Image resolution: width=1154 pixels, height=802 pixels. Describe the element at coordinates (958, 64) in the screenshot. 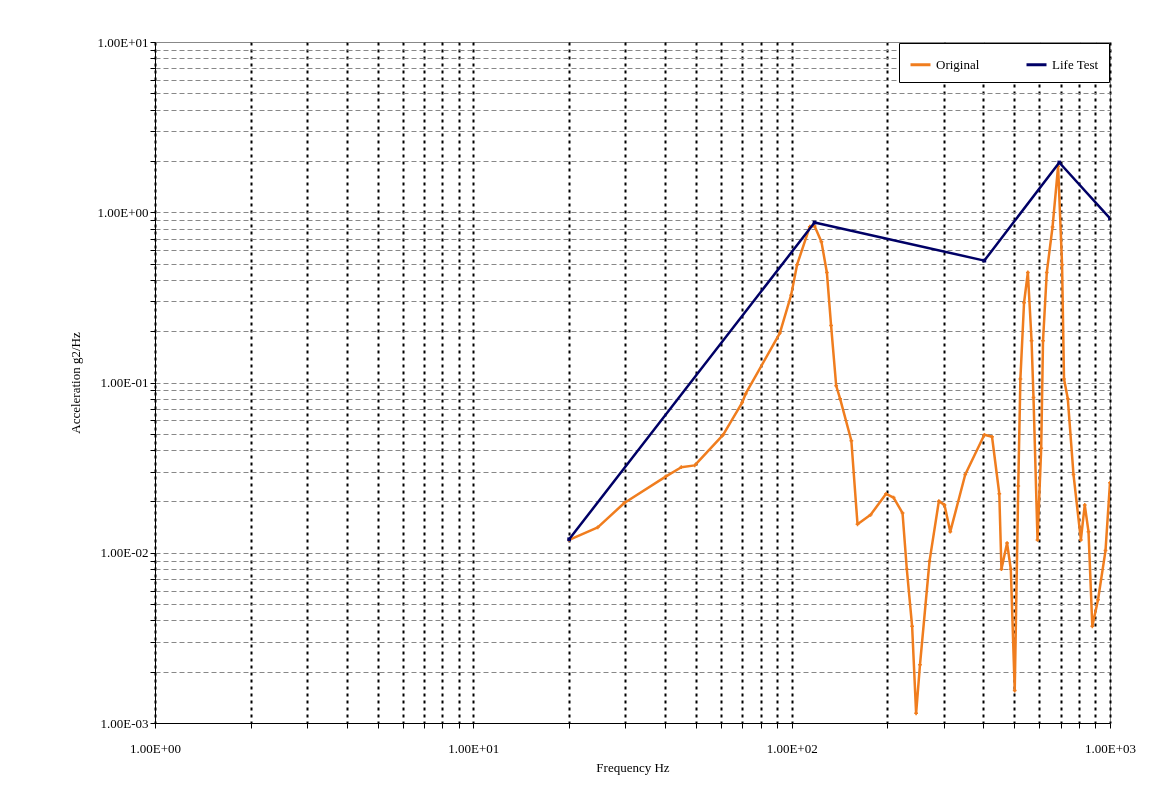

I see `legend-label: Original` at that location.